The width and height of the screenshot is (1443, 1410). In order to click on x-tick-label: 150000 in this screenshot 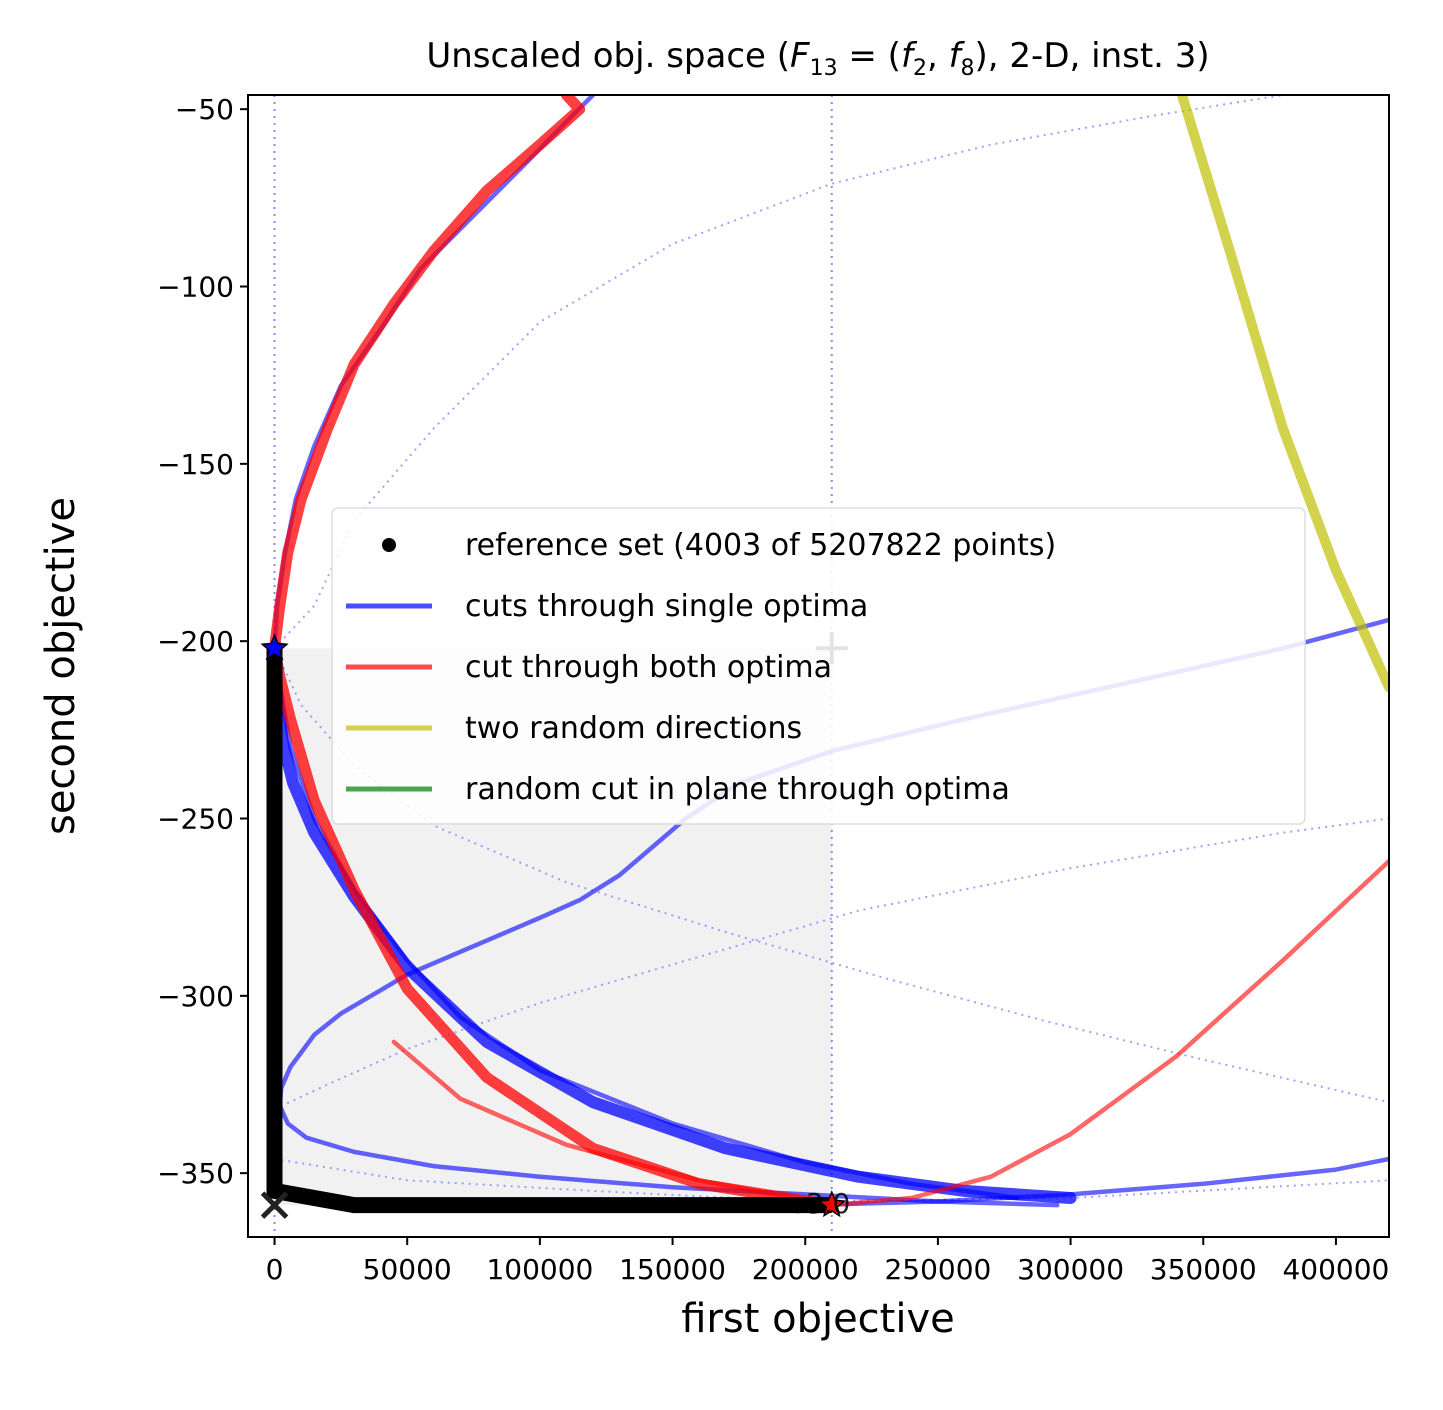, I will do `click(672, 1269)`.